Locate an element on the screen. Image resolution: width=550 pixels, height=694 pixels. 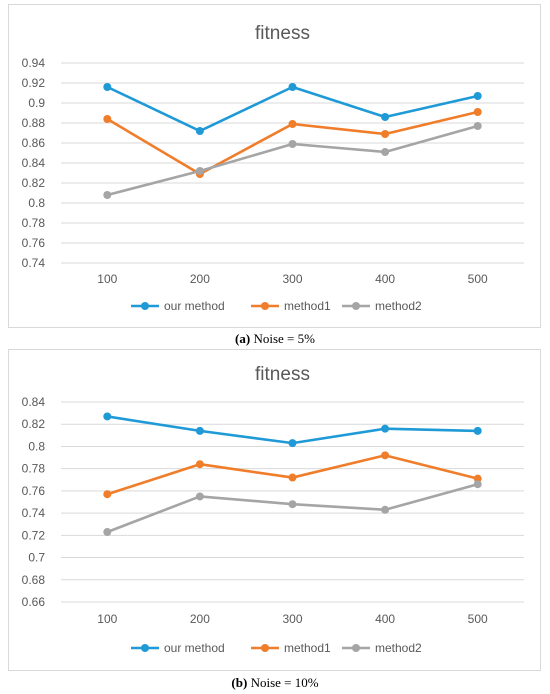
y-tick-label: 0.68 is located at coordinates (34, 580).